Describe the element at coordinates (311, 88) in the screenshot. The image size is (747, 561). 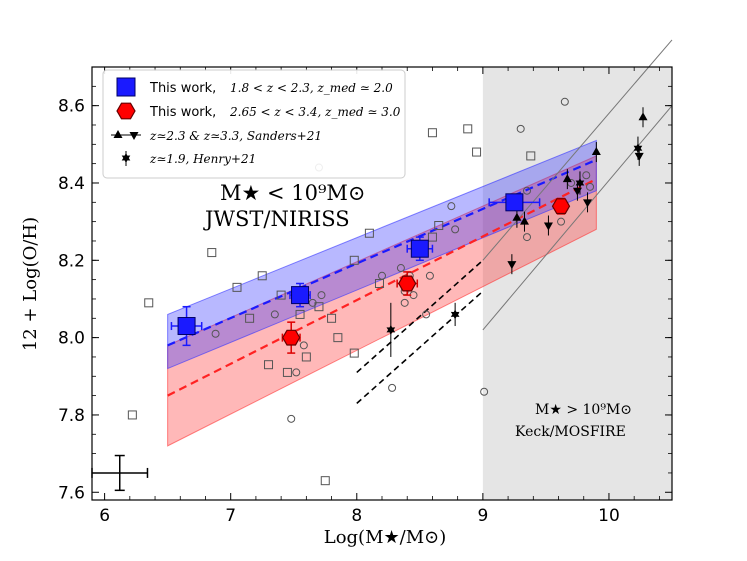
I see `legend-math-this-work-z2: 1.8 < z < 2.3, z_med ≃ 2.0` at that location.